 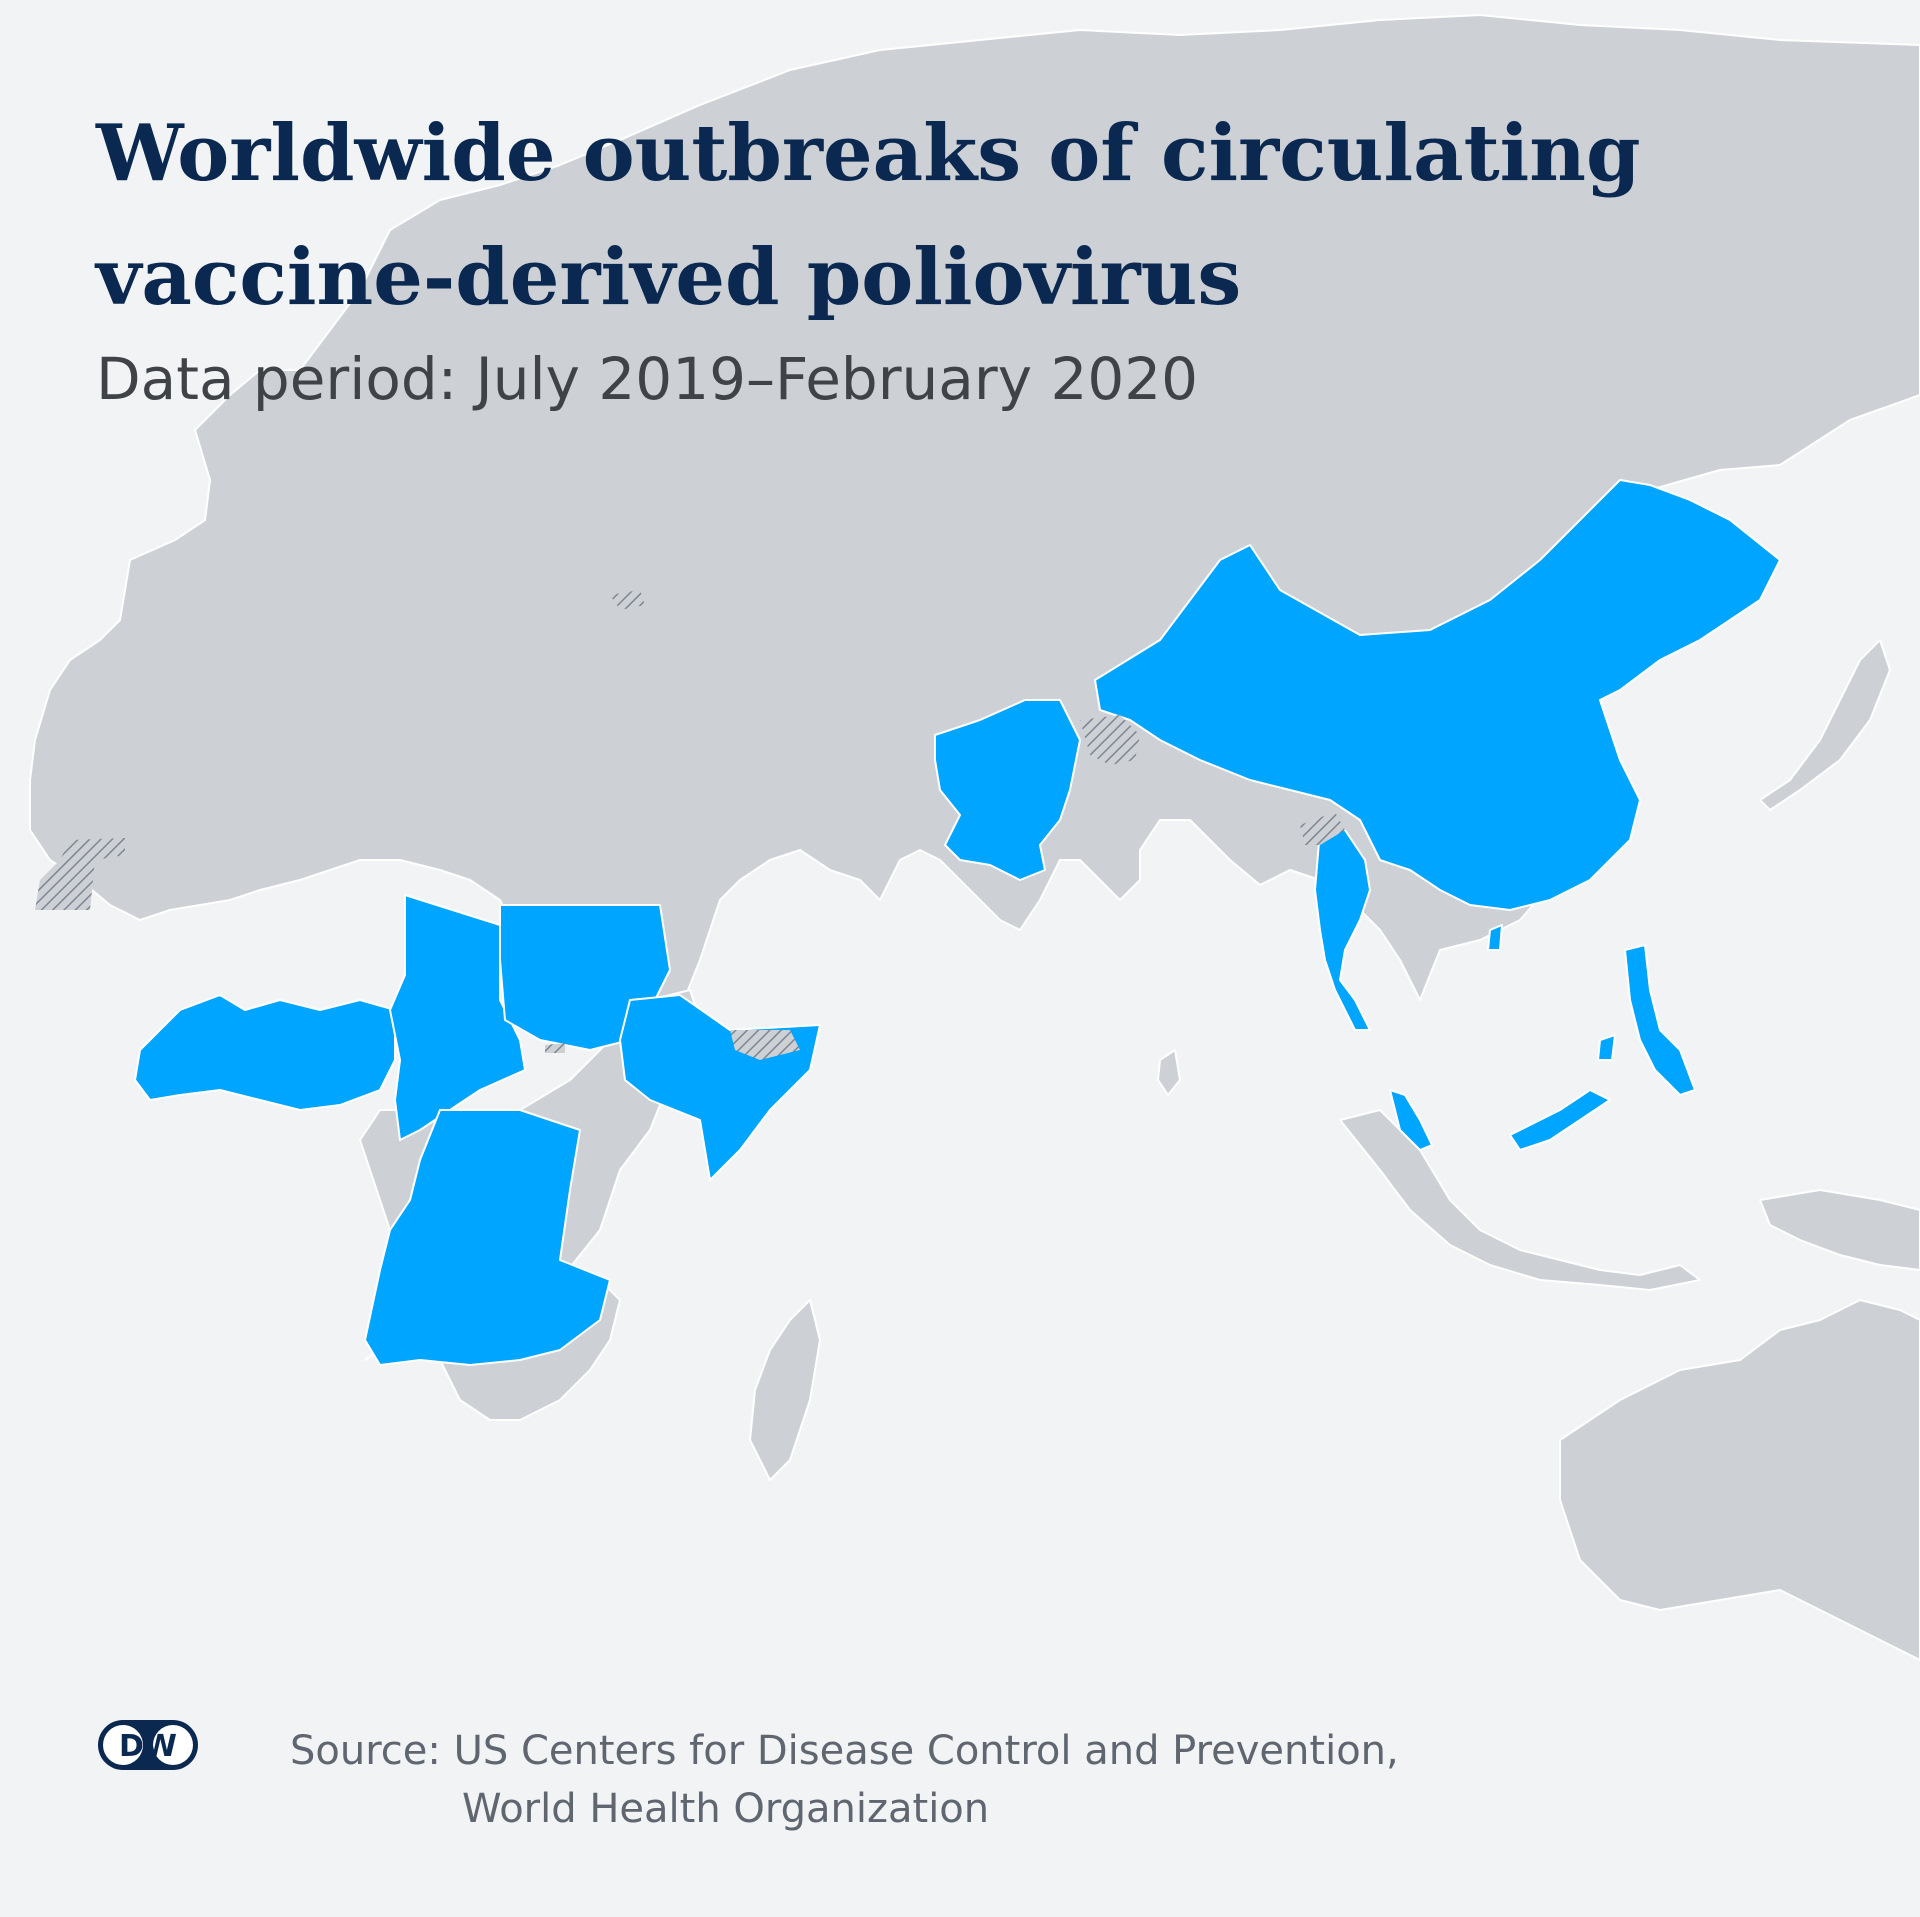 I want to click on disputed-abyei, so click(x=555, y=1048).